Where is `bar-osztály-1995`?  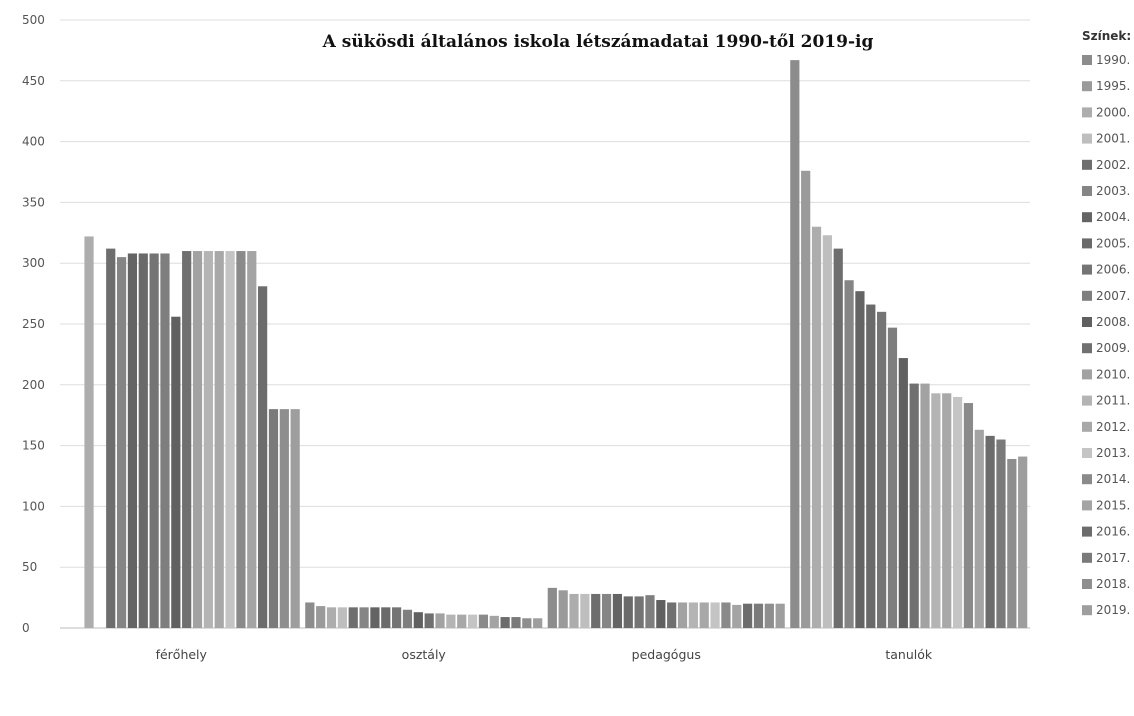
bar-osztály-1995 is located at coordinates (321, 617).